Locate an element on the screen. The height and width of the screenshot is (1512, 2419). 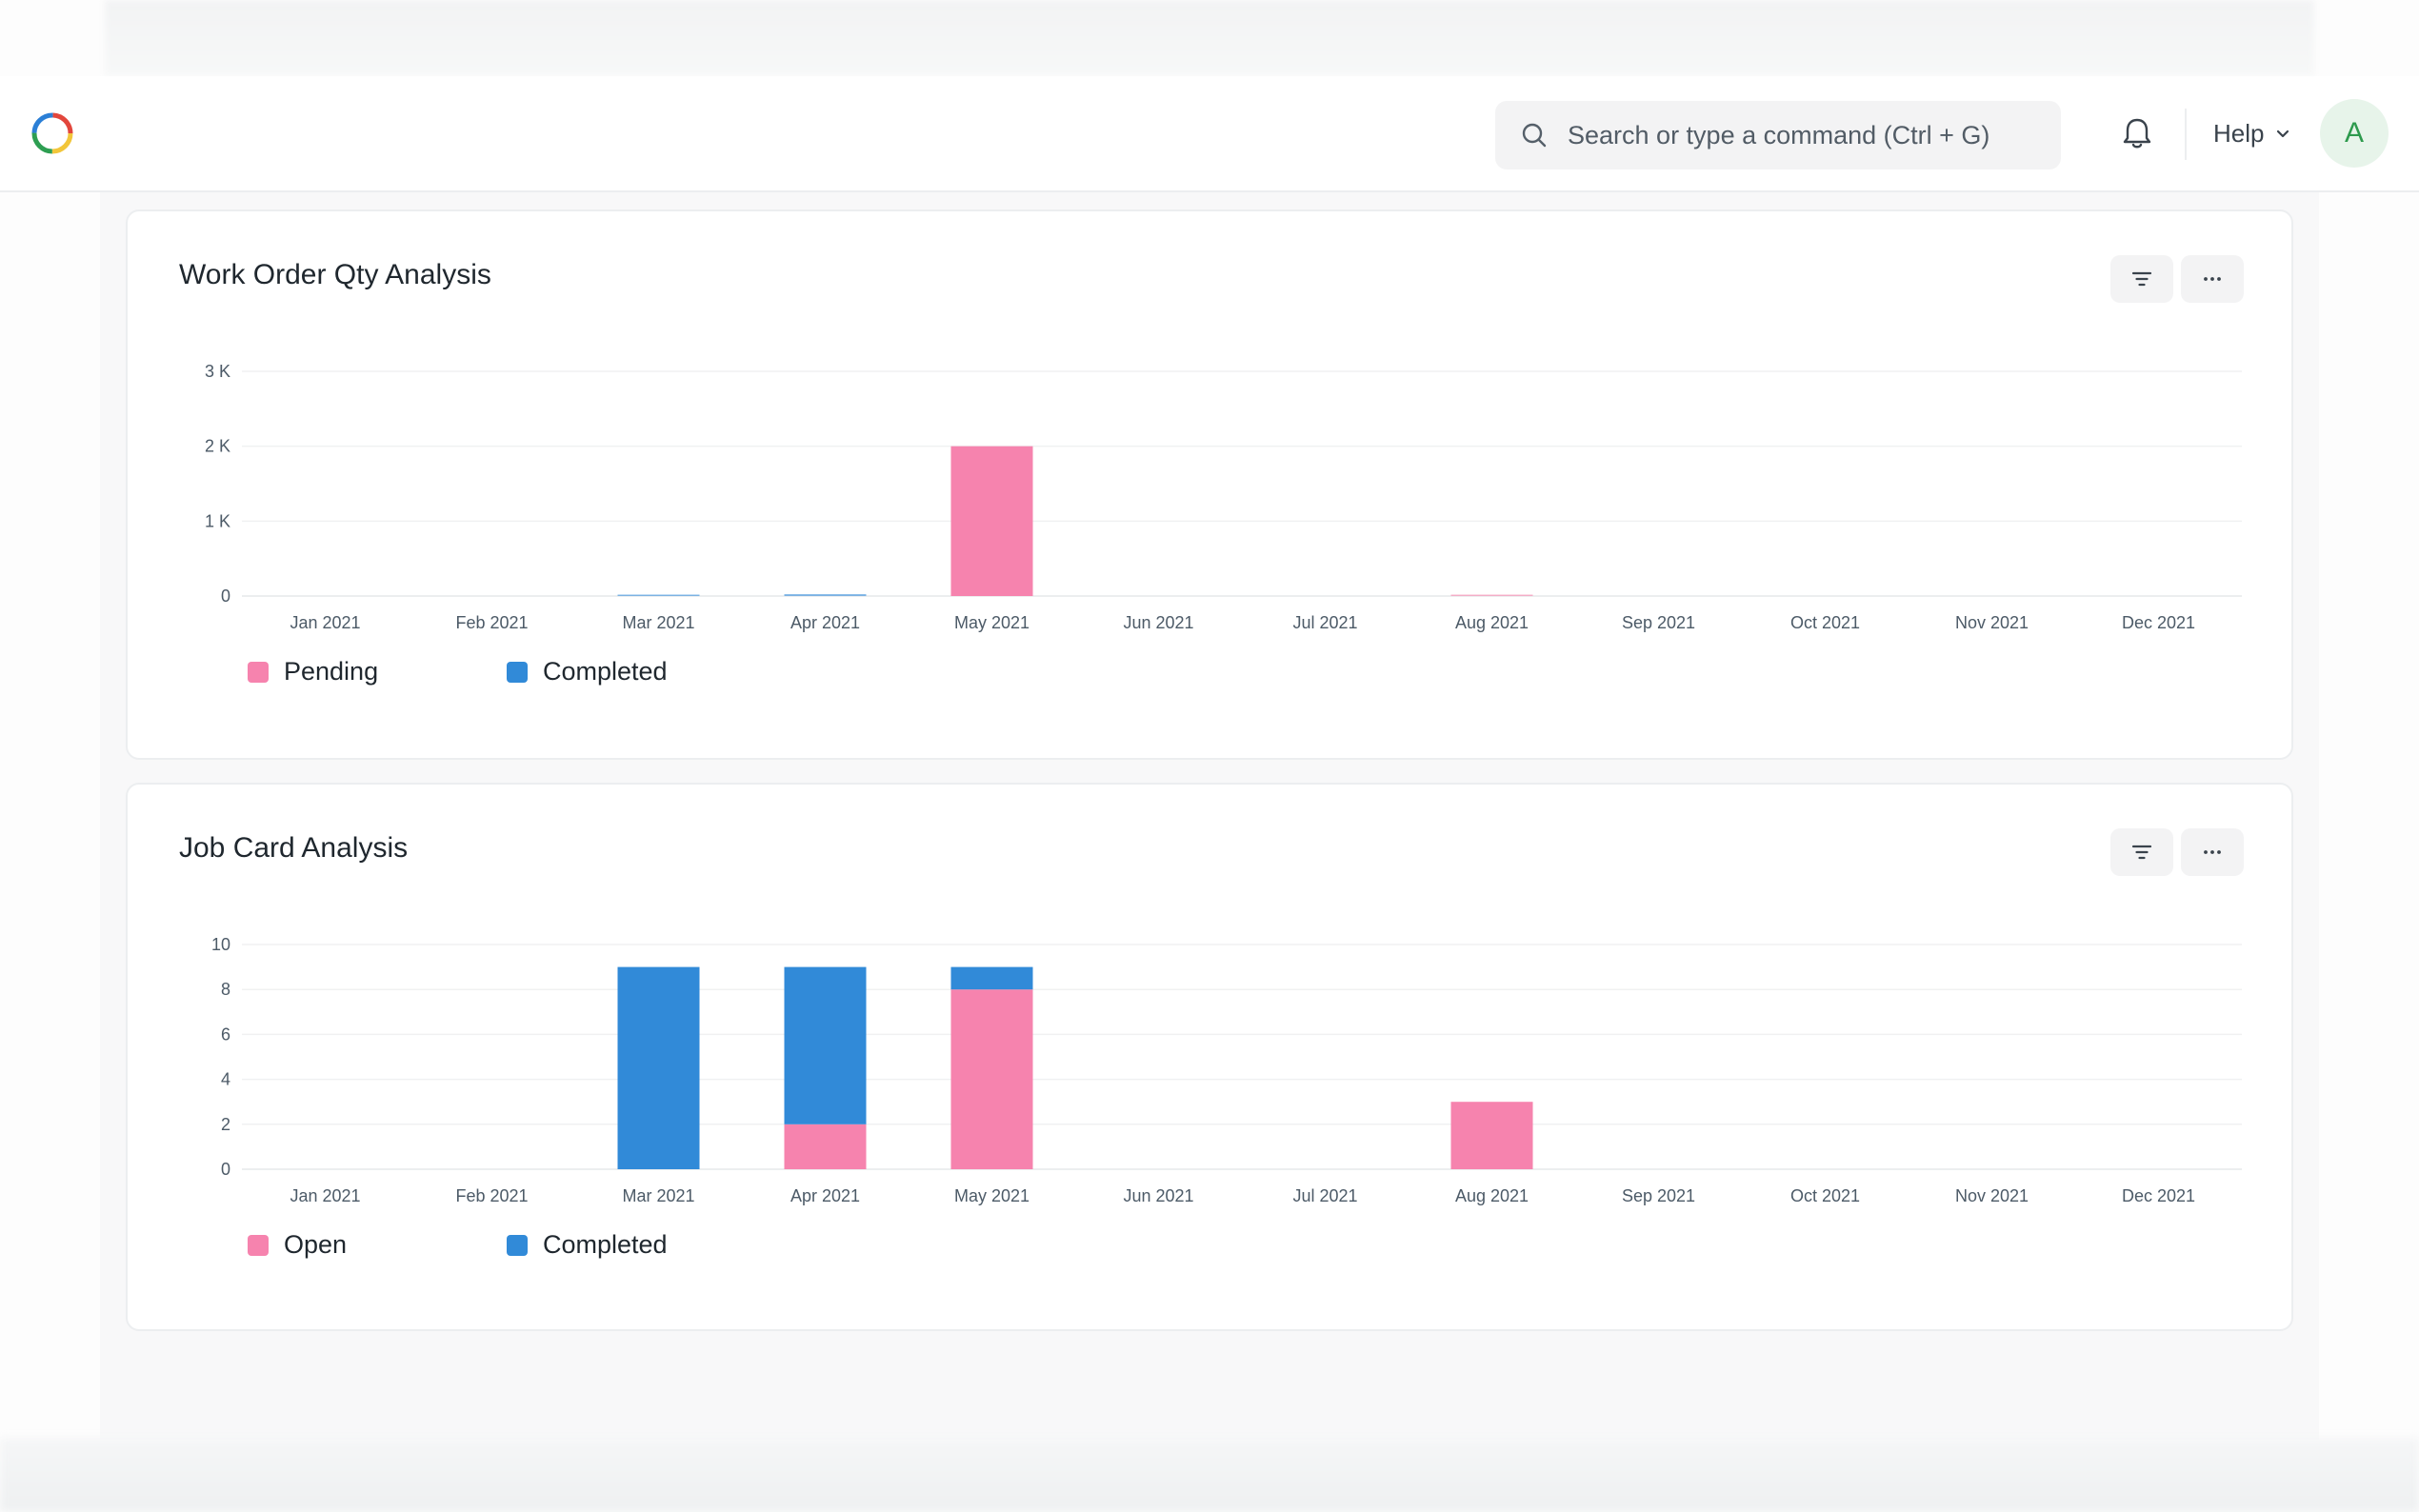
y-tick-label: 6 is located at coordinates (225, 1034).